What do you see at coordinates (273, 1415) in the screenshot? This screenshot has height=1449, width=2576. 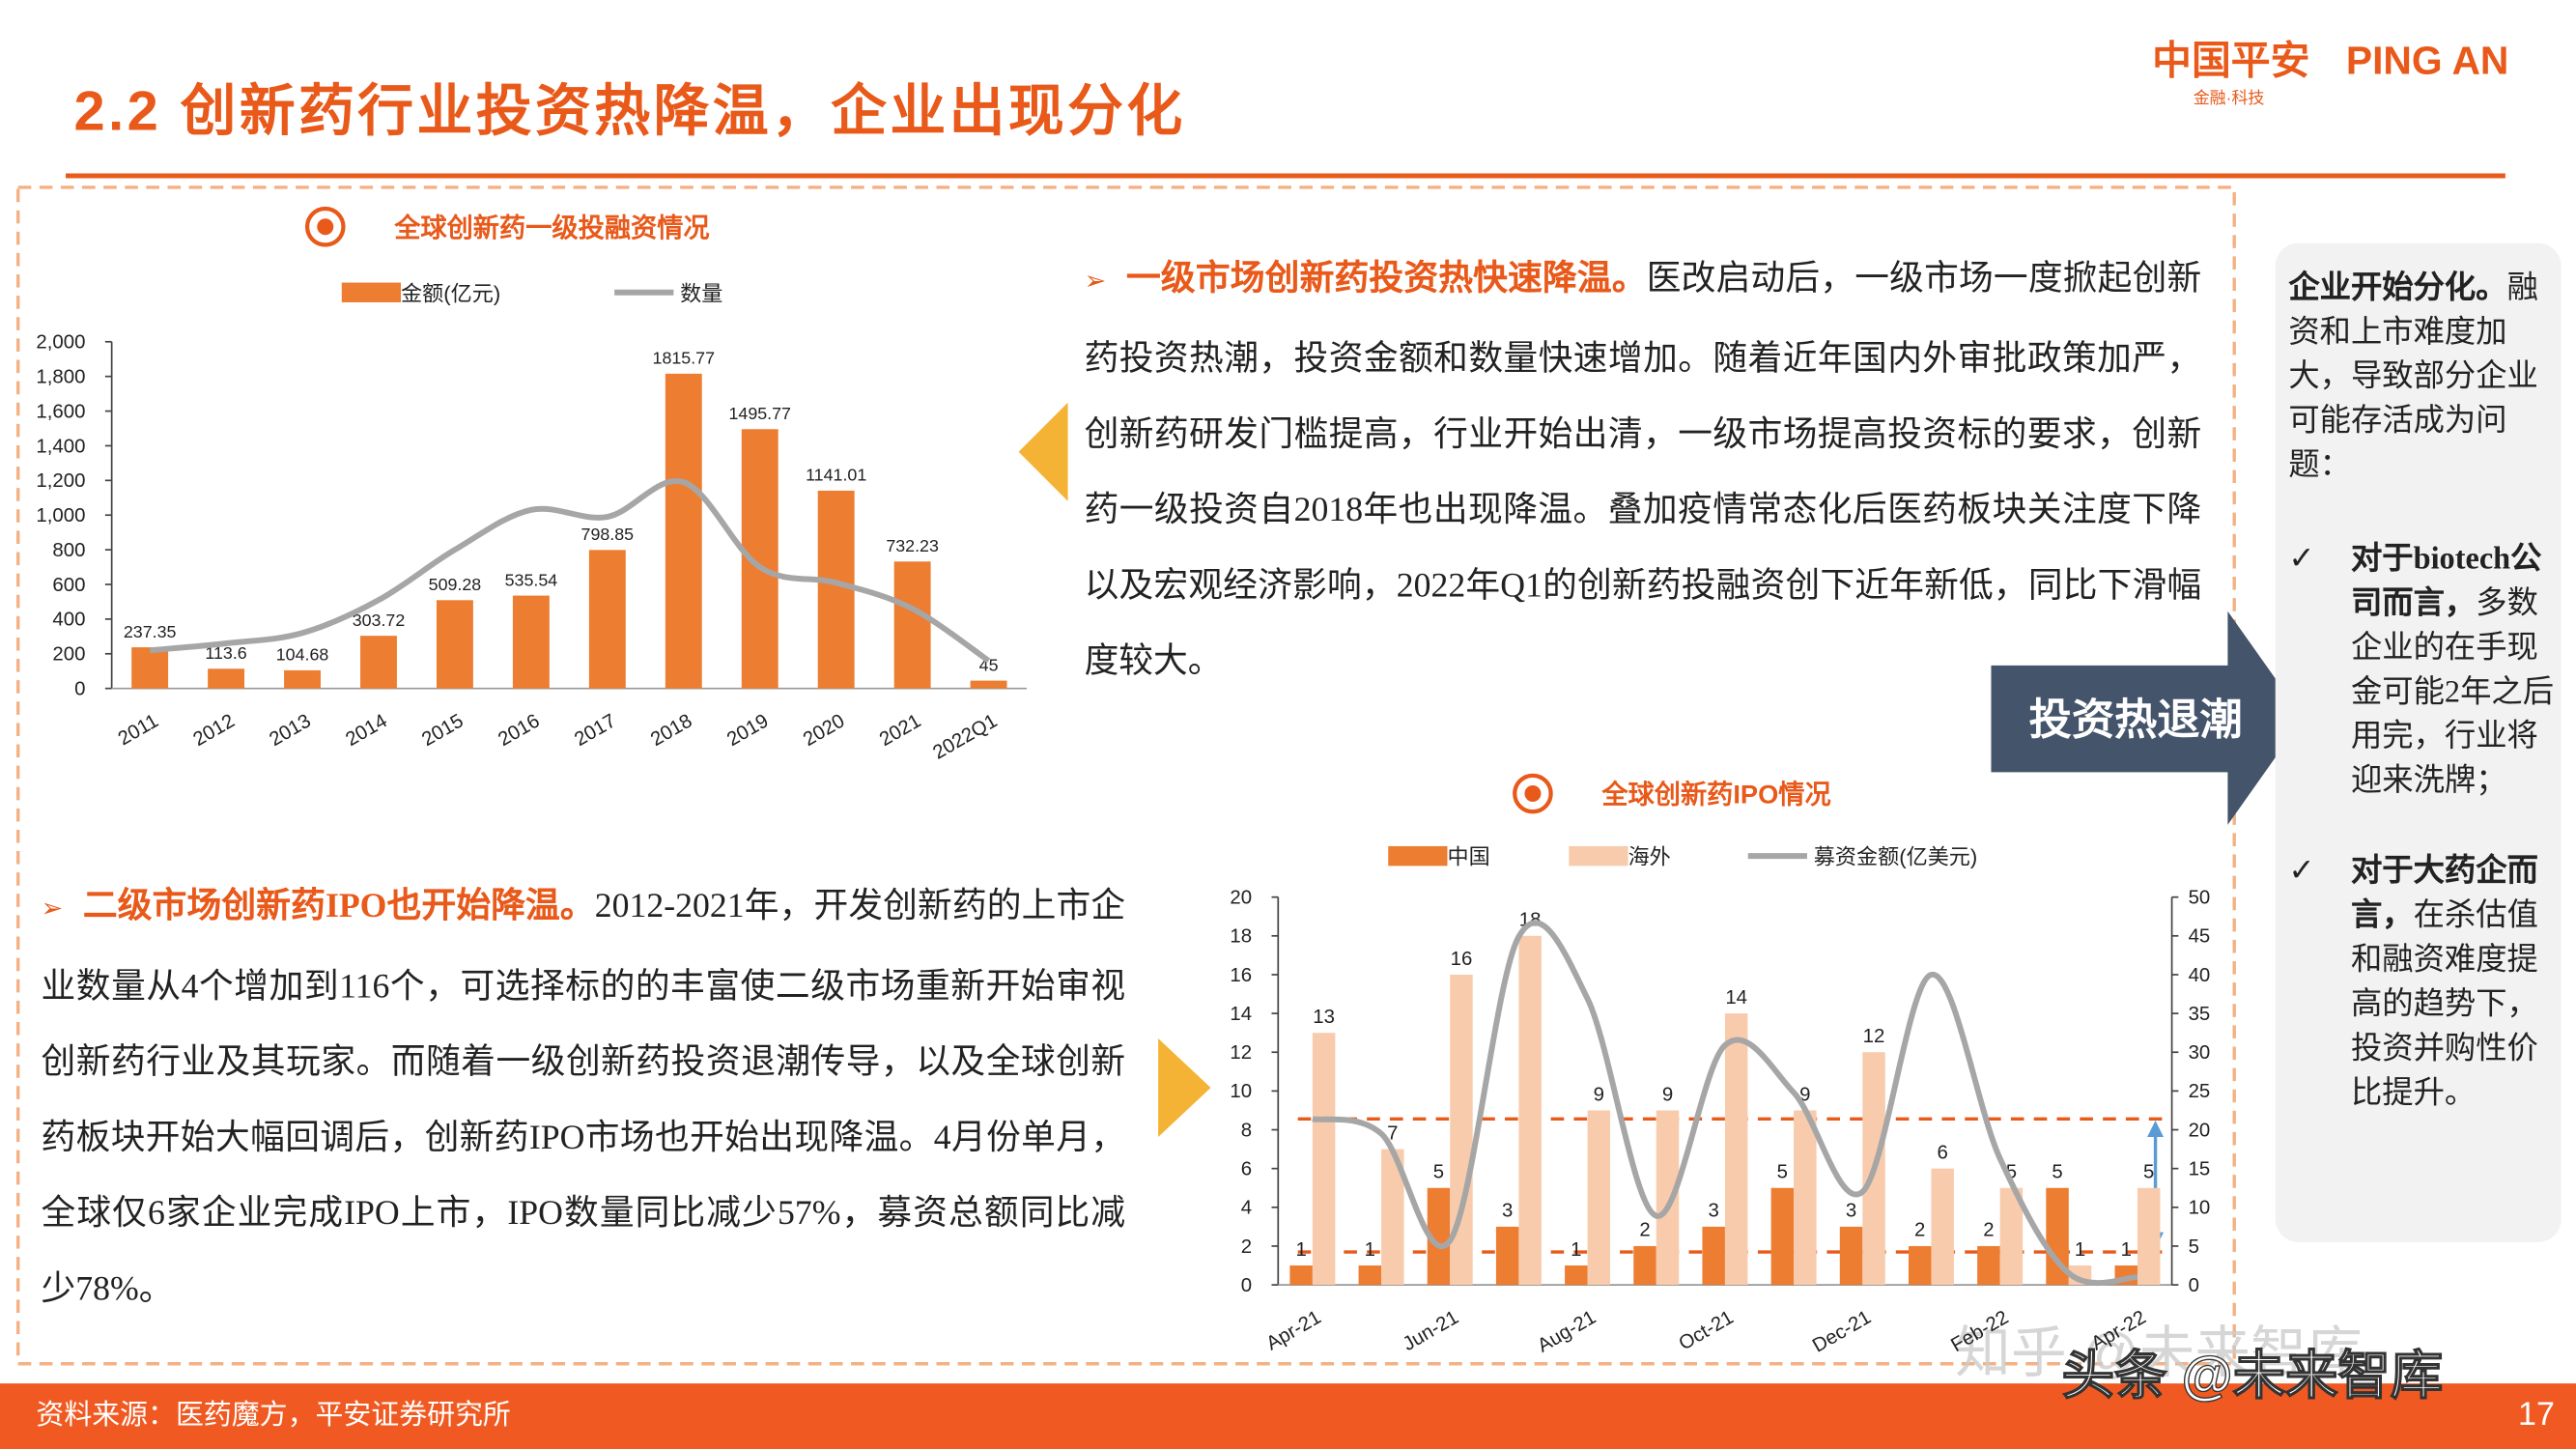 I see `source: 资料来源：医药魔方，平安证券研究所` at bounding box center [273, 1415].